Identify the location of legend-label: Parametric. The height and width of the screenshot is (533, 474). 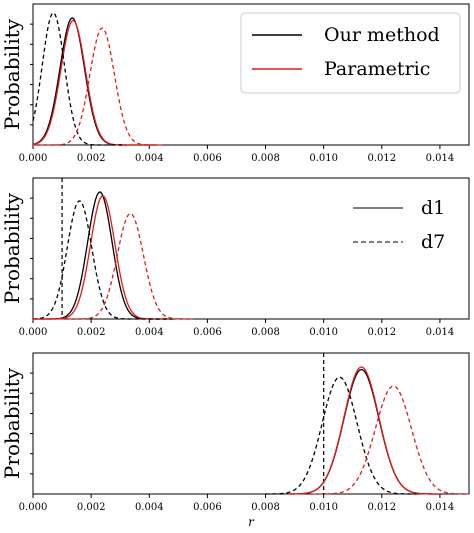
(377, 69).